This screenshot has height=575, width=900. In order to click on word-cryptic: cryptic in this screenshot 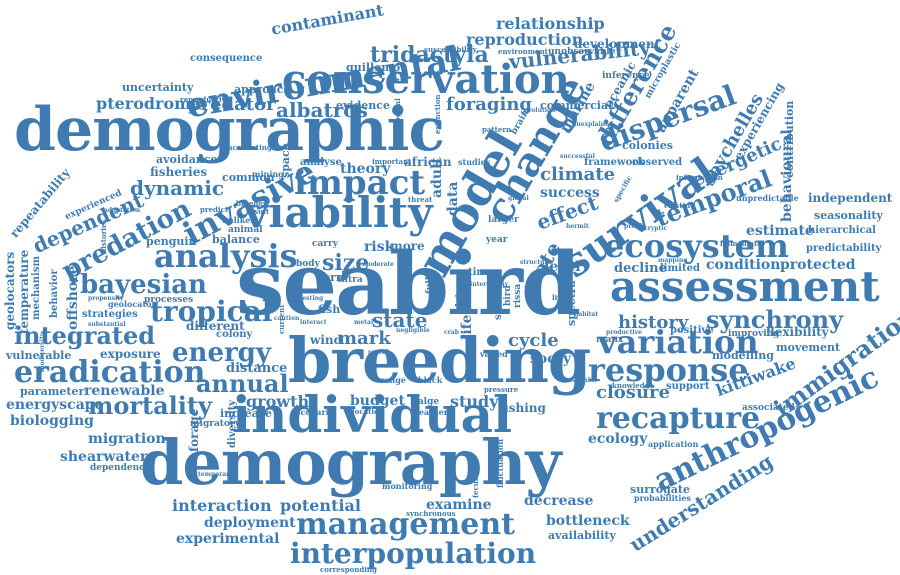, I will do `click(656, 228)`.